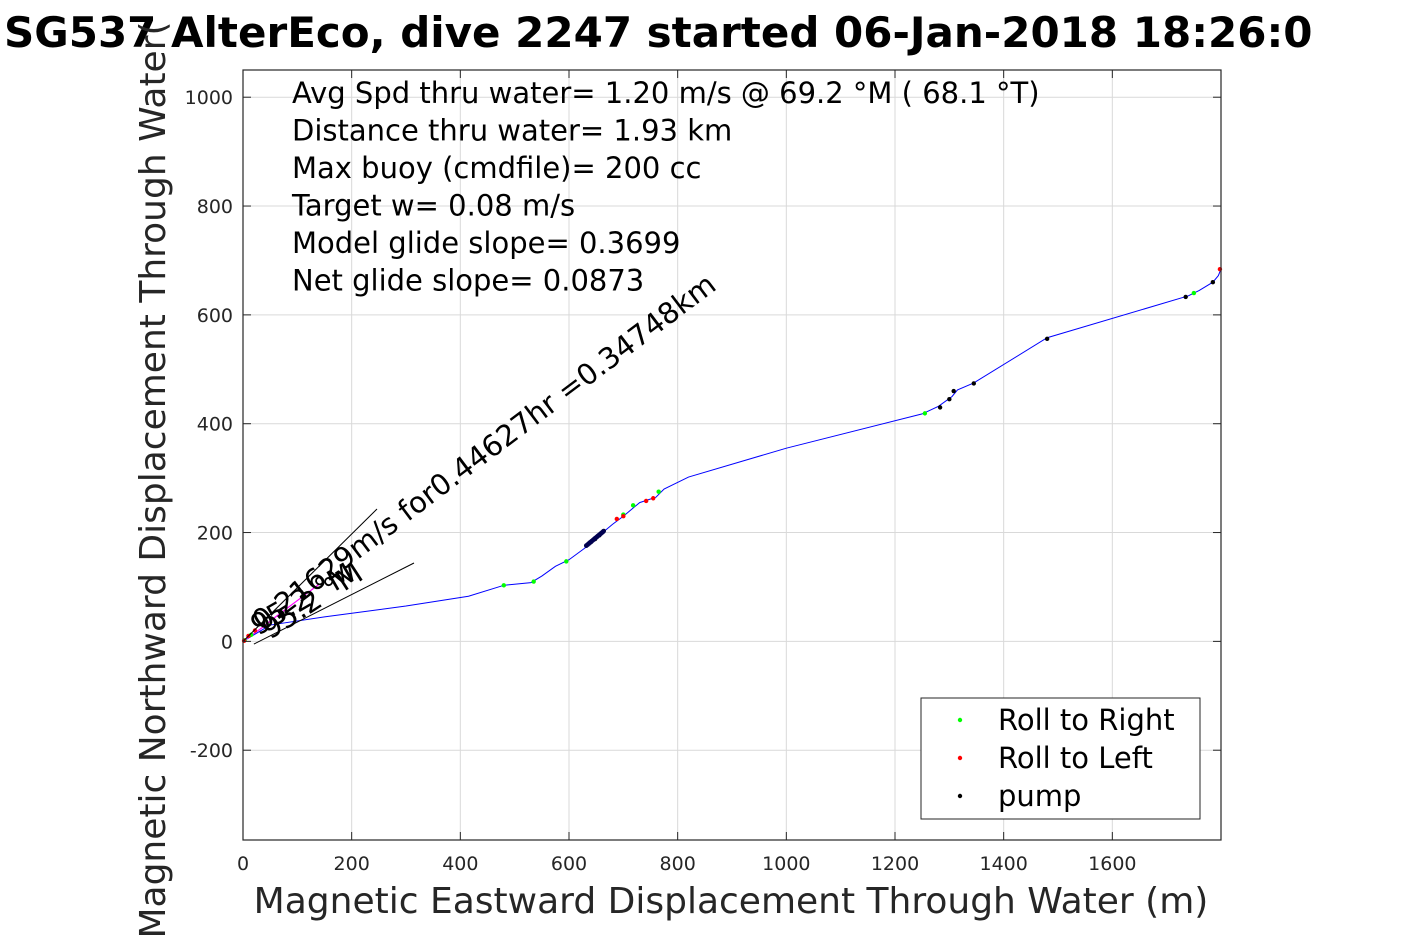 The image size is (1417, 945). Describe the element at coordinates (569, 864) in the screenshot. I see `x-tick-label: 600` at that location.